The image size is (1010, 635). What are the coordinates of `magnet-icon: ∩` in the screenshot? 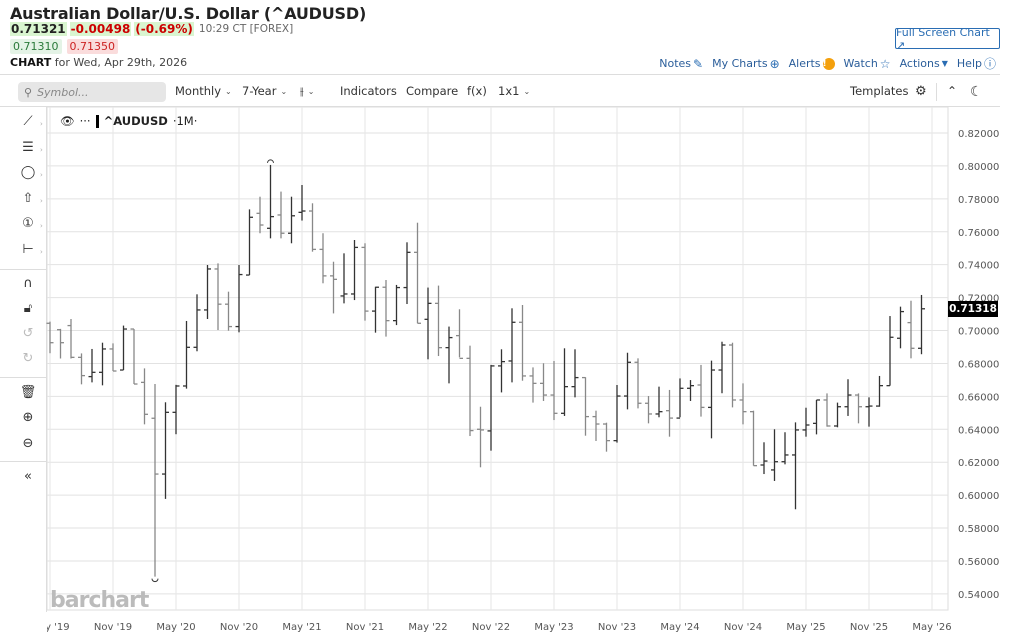 It's located at (28, 283).